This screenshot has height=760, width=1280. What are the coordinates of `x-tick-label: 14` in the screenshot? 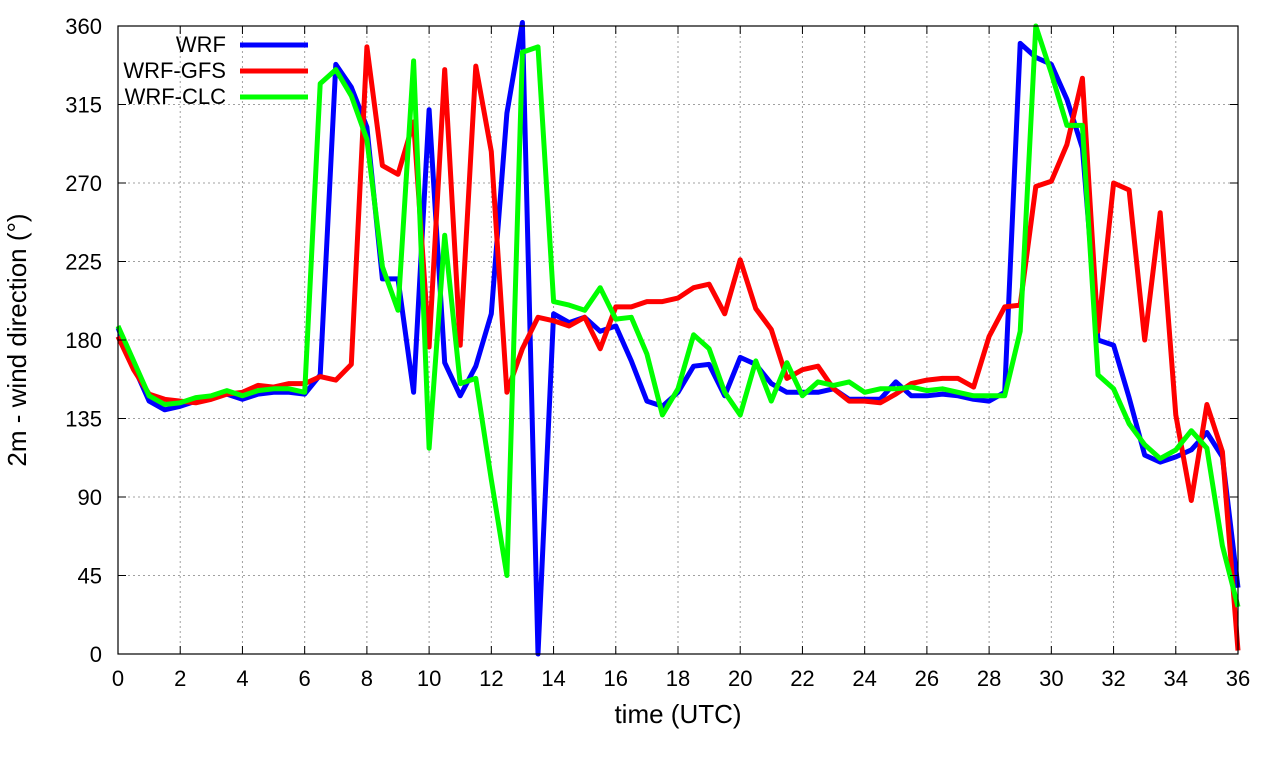 It's located at (553, 678).